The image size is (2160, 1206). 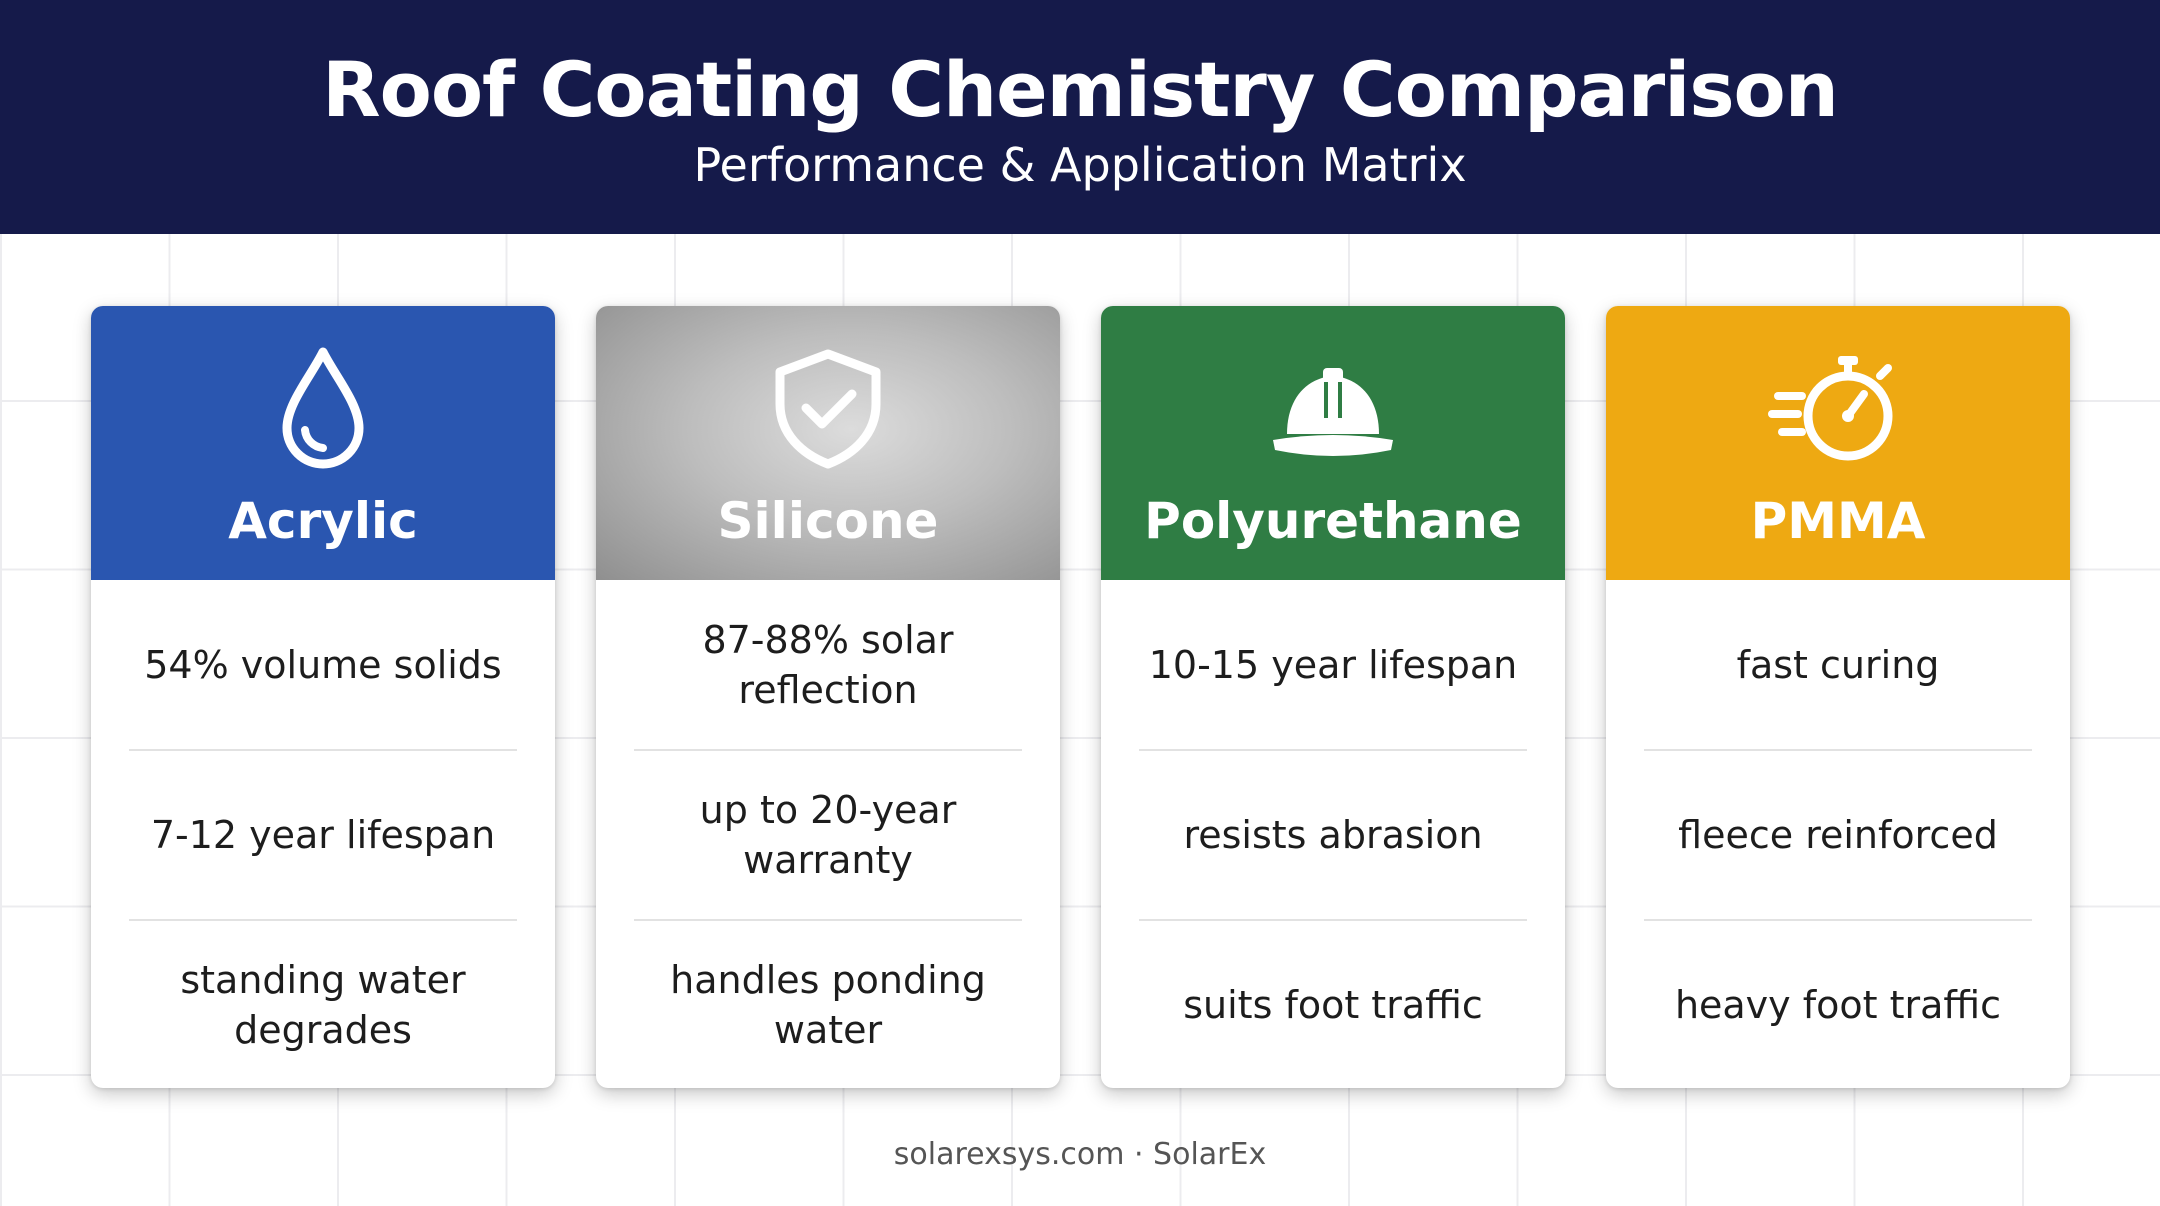 What do you see at coordinates (1333, 408) in the screenshot?
I see `hard-hat-icon` at bounding box center [1333, 408].